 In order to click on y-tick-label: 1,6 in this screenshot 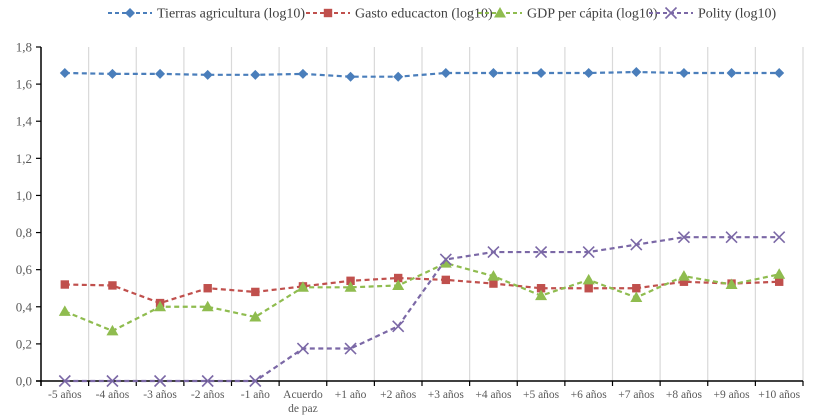, I will do `click(24, 84)`.